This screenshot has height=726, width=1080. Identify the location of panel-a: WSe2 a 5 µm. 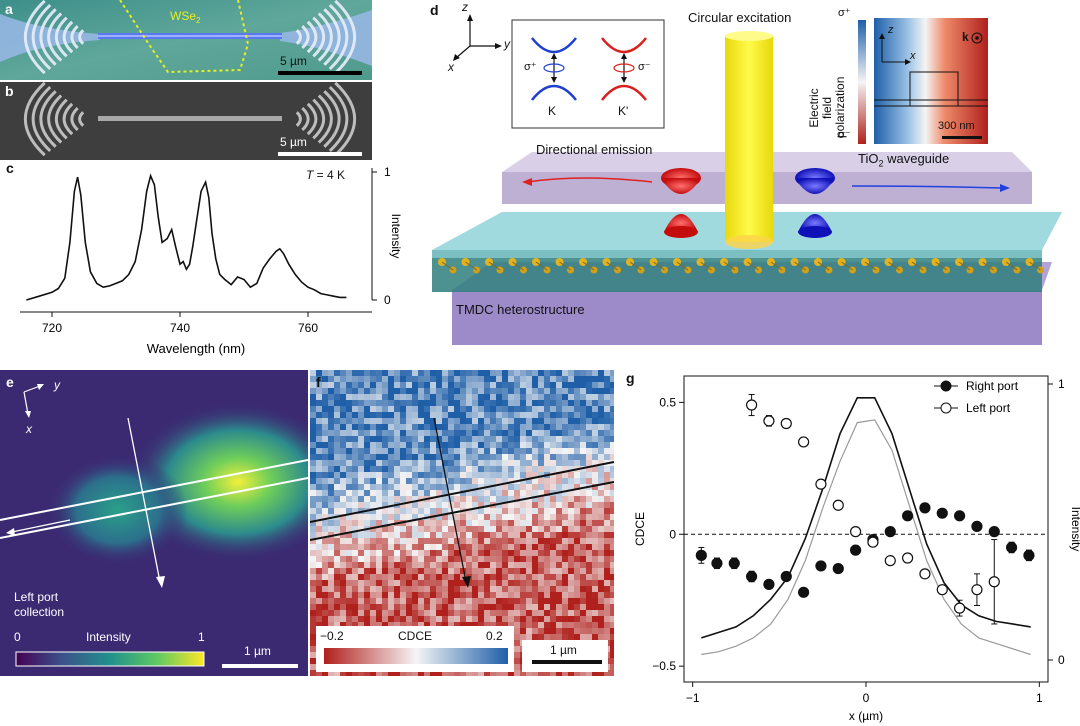
(186, 40).